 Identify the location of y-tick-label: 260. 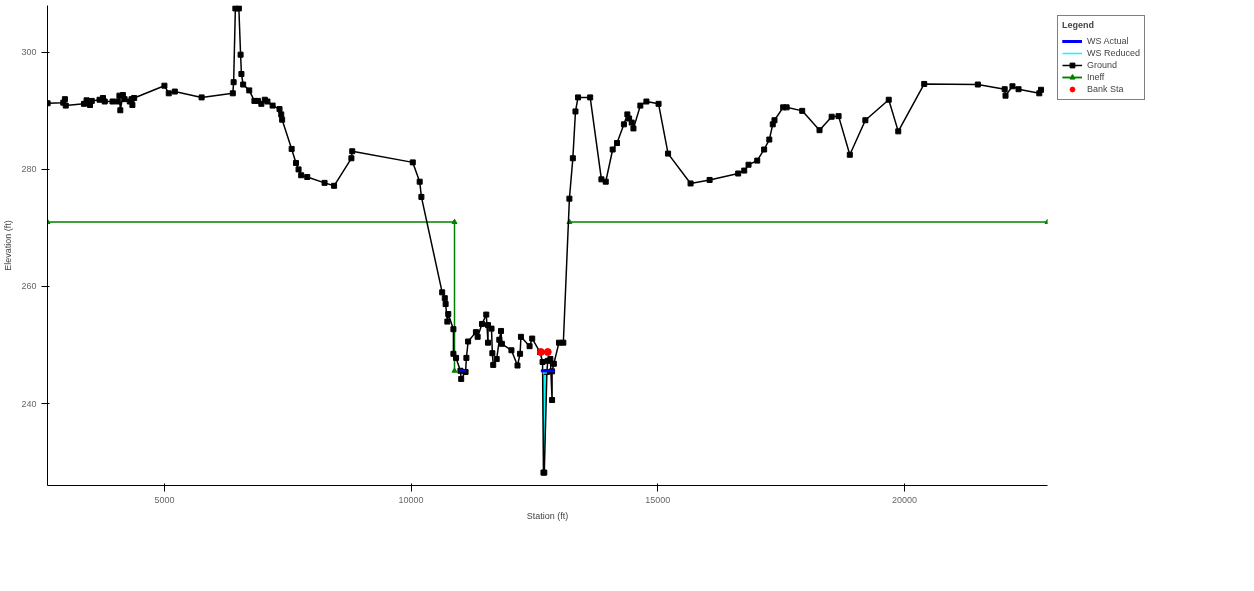
(29, 286).